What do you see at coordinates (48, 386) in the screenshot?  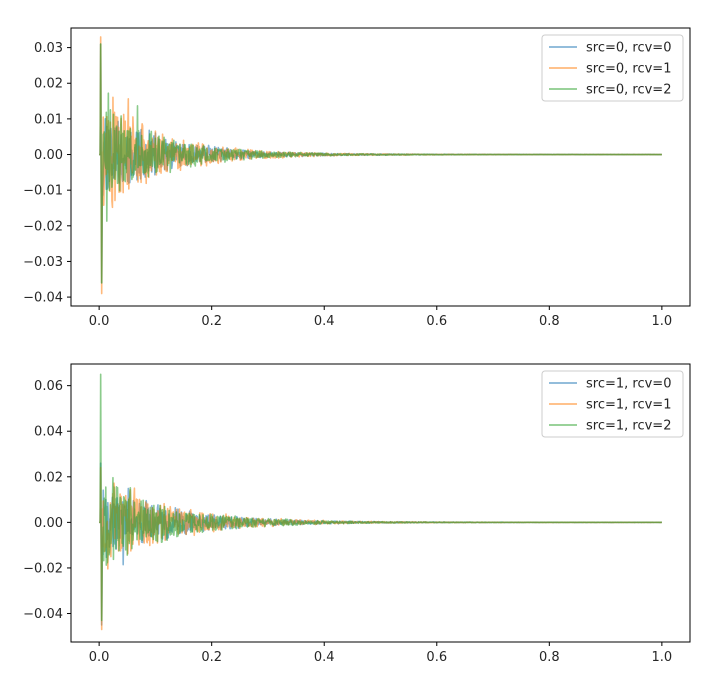 I see `bottom-y-tick-label: 0.06` at bounding box center [48, 386].